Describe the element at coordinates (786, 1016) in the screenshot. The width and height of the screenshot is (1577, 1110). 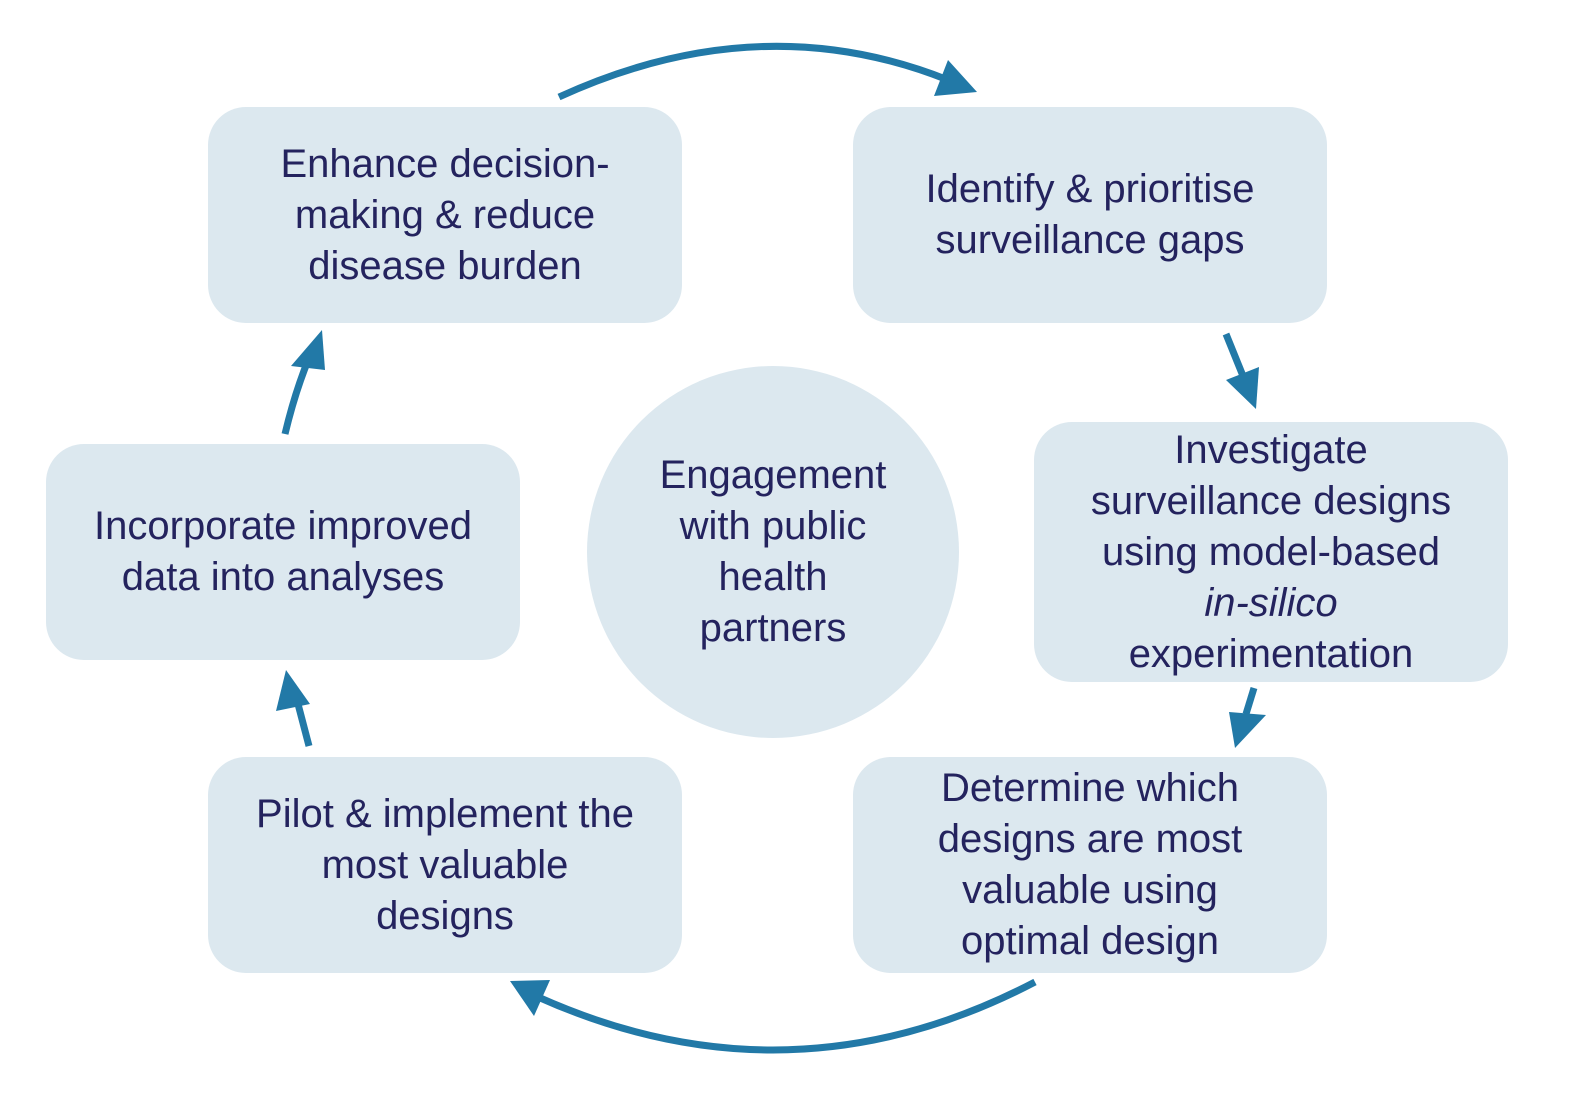
I see `arrow-bottom-curve` at that location.